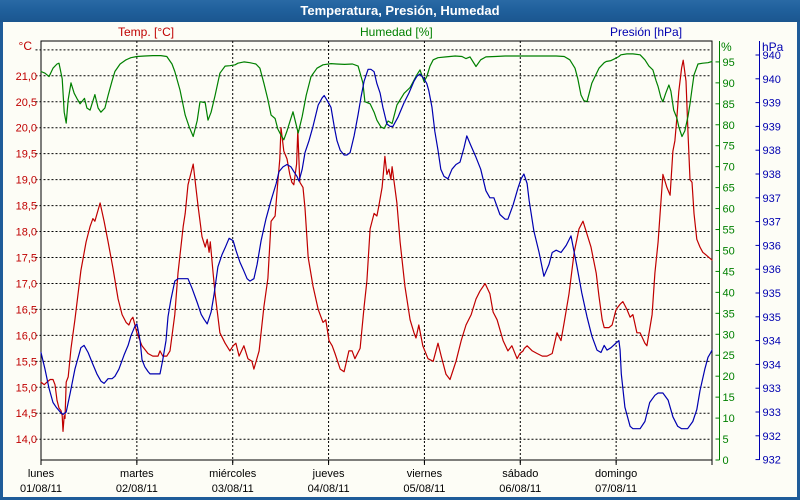 The height and width of the screenshot is (500, 800). What do you see at coordinates (146, 32) in the screenshot?
I see `legend-temperature: Temp. [°C]` at bounding box center [146, 32].